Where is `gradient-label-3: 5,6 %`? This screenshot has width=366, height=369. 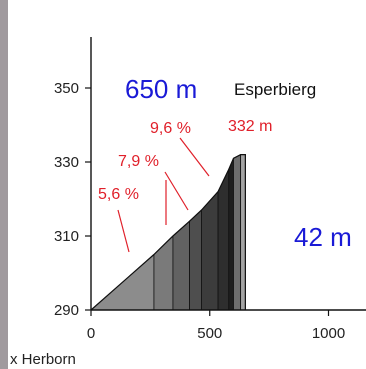 gradient-label-3: 5,6 % is located at coordinates (118, 194).